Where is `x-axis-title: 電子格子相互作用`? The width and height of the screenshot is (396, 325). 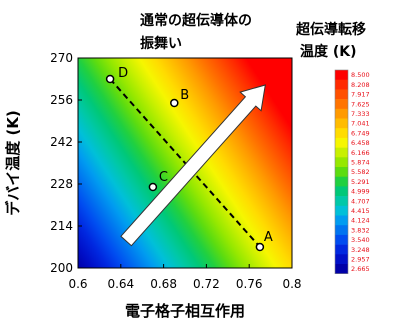
x-axis-title: 電子格子相互作用 is located at coordinates (185, 311).